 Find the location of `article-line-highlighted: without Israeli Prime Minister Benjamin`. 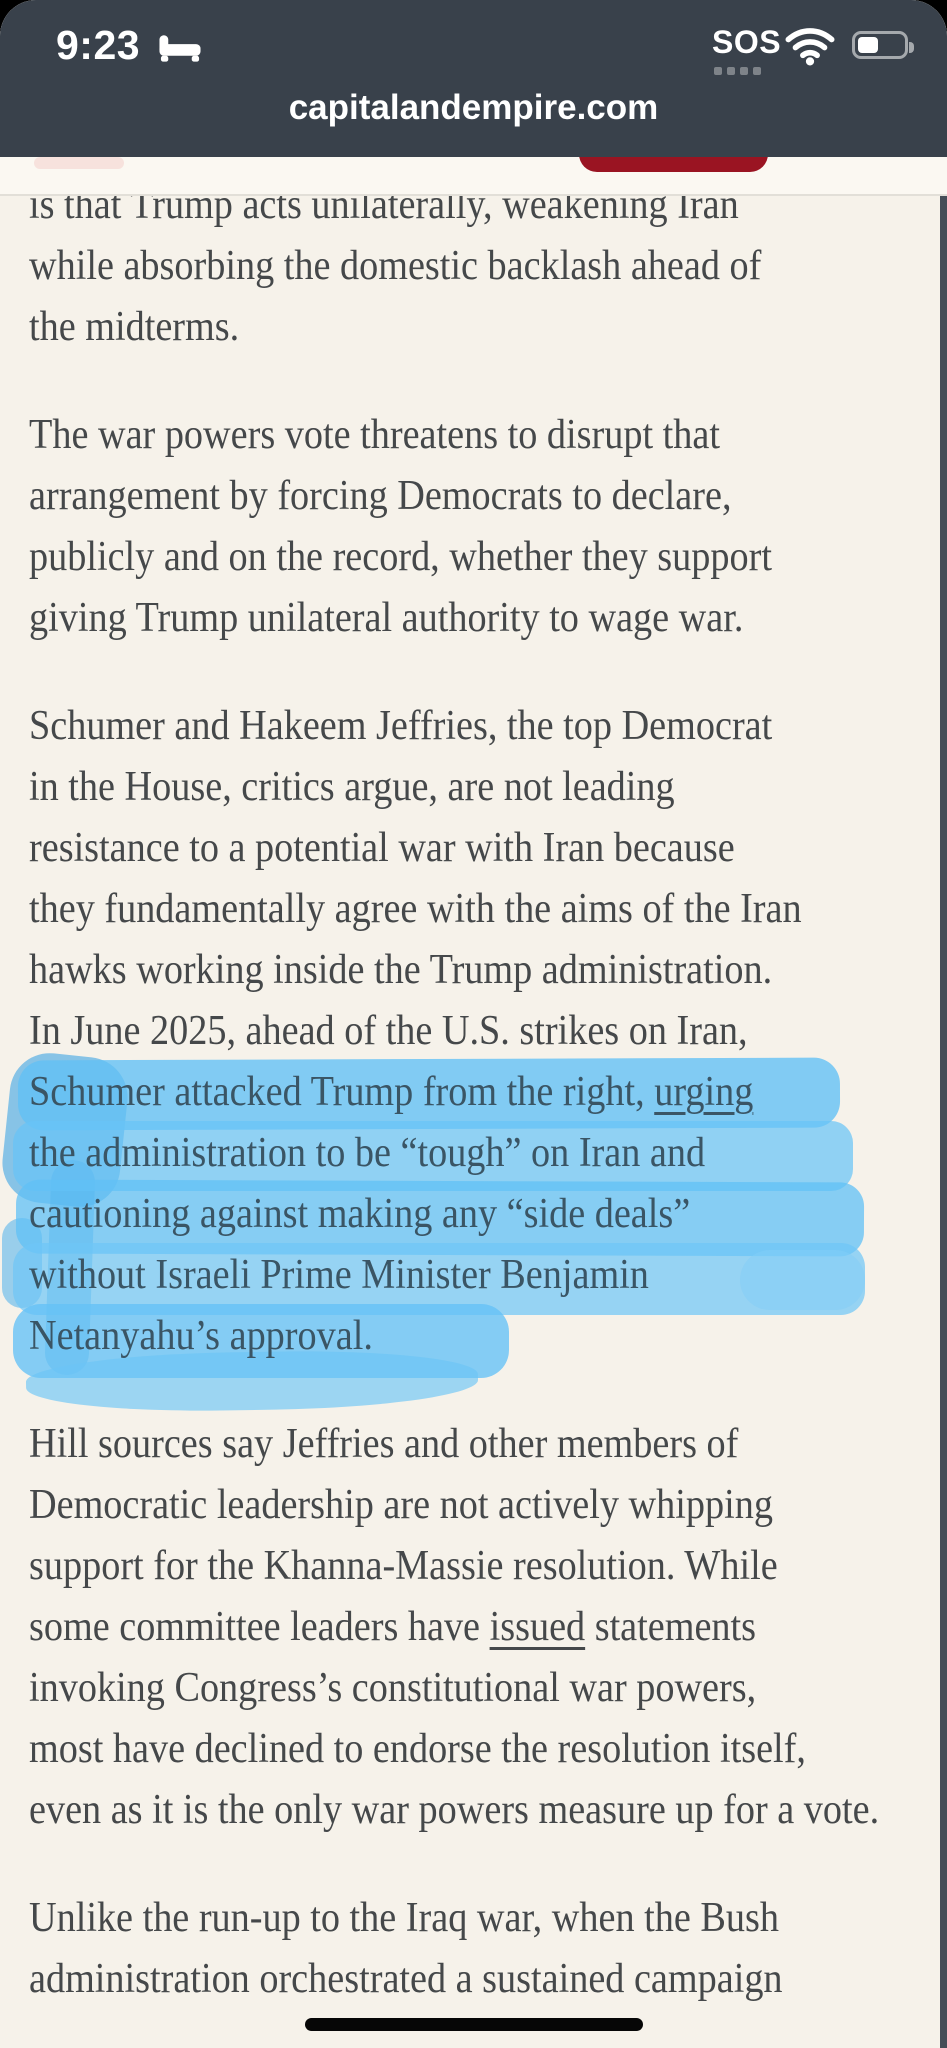

article-line-highlighted: without Israeli Prime Minister Benjamin is located at coordinates (339, 1275).